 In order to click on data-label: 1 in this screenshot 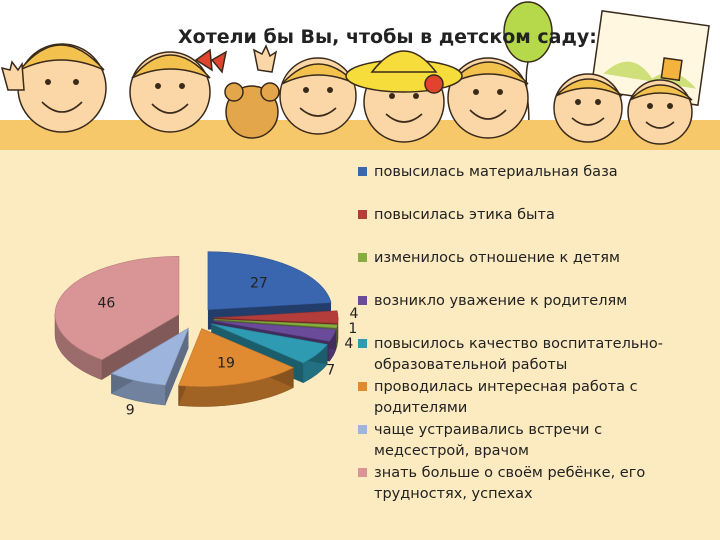, I will do `click(352, 329)`.